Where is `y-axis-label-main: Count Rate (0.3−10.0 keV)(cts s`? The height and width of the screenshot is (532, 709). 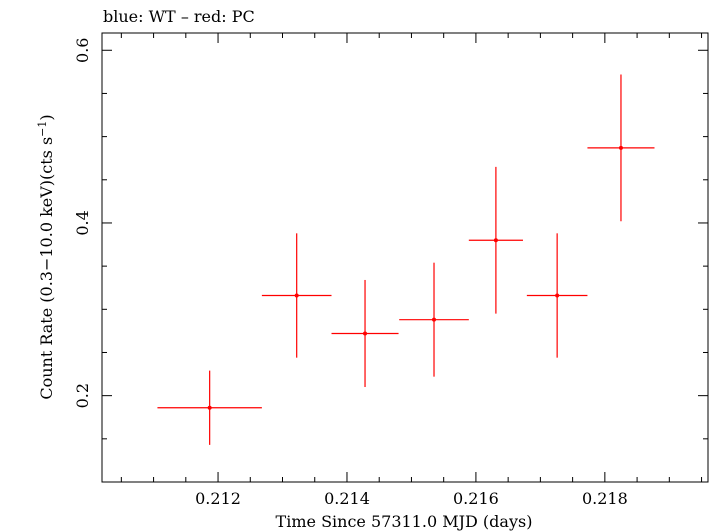
y-axis-label-main: Count Rate (0.3−10.0 keV)(cts s is located at coordinates (46, 268).